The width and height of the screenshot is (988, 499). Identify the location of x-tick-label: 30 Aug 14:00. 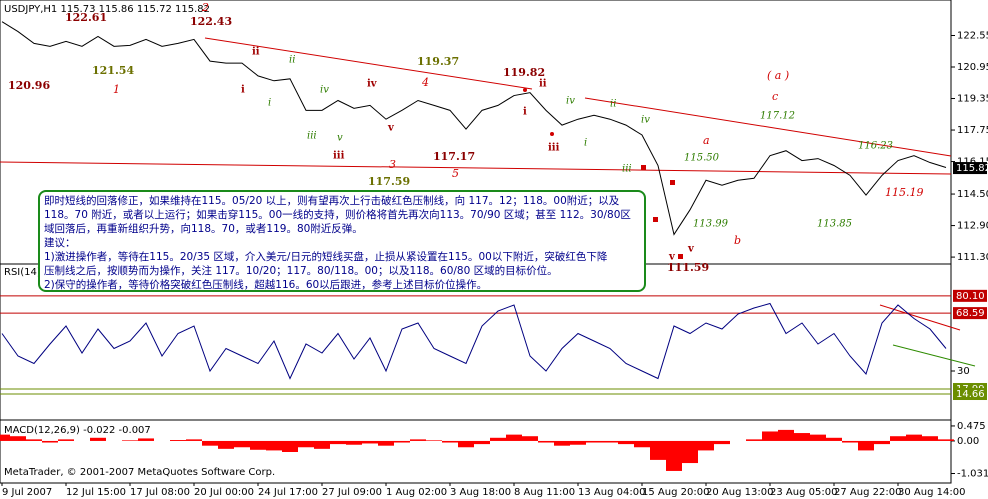
(931, 492).